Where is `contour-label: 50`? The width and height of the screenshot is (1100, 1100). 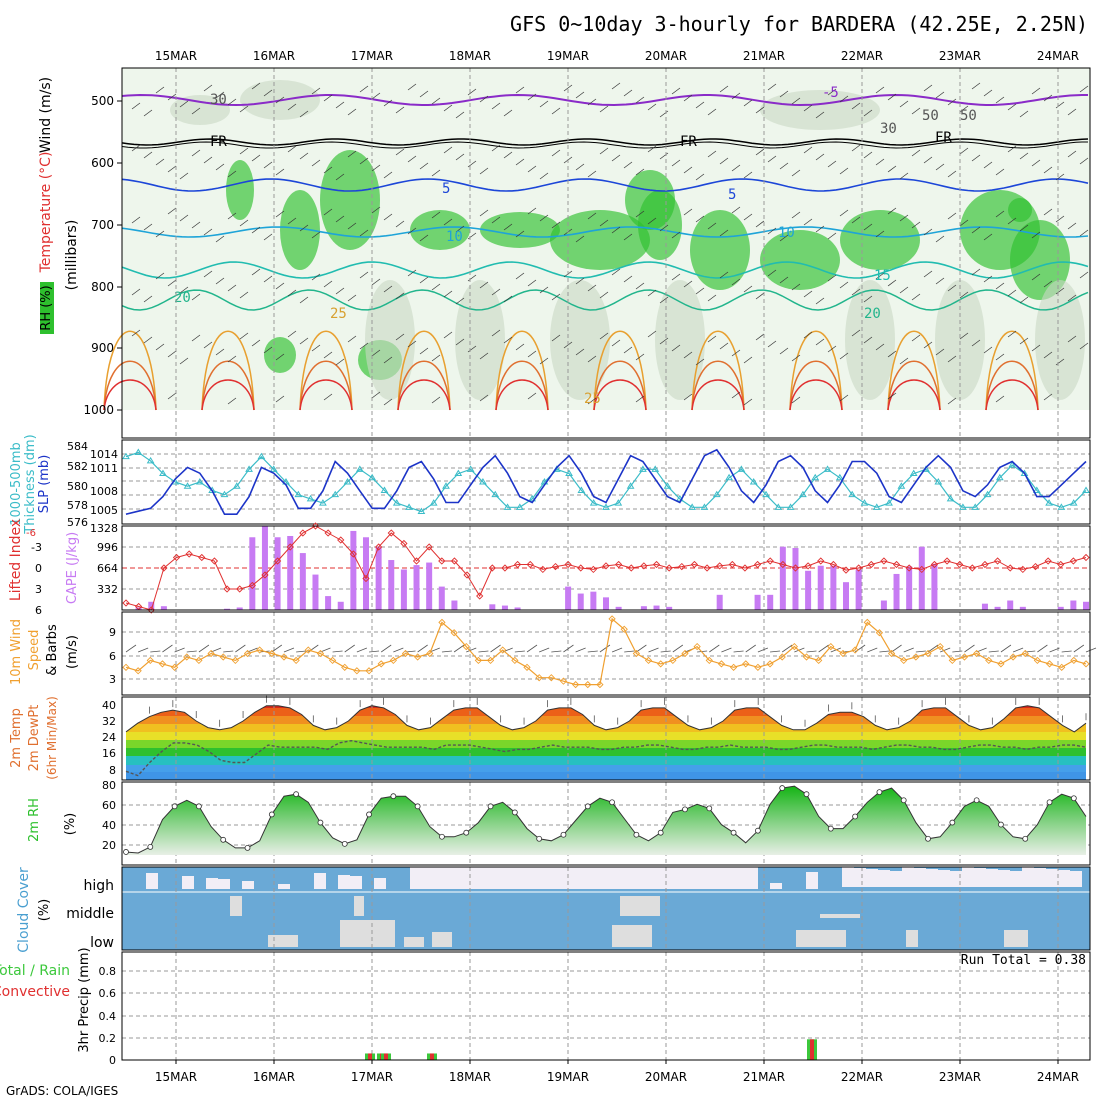
contour-label: 50 is located at coordinates (930, 116).